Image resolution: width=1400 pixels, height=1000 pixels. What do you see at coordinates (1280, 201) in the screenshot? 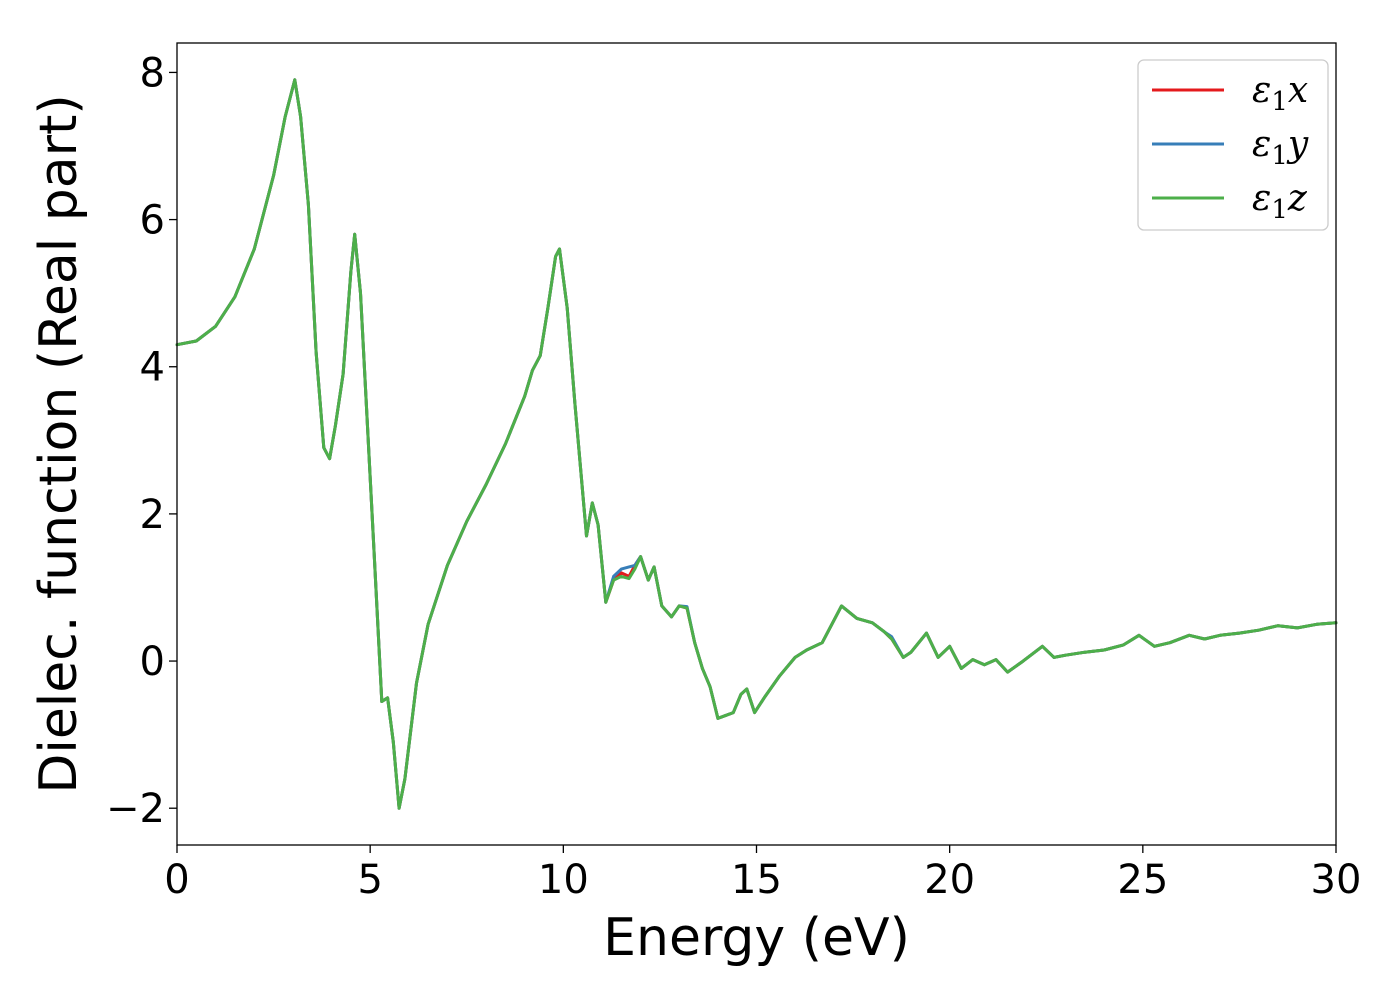
I see `legend-label-z: ε1z` at bounding box center [1280, 201].